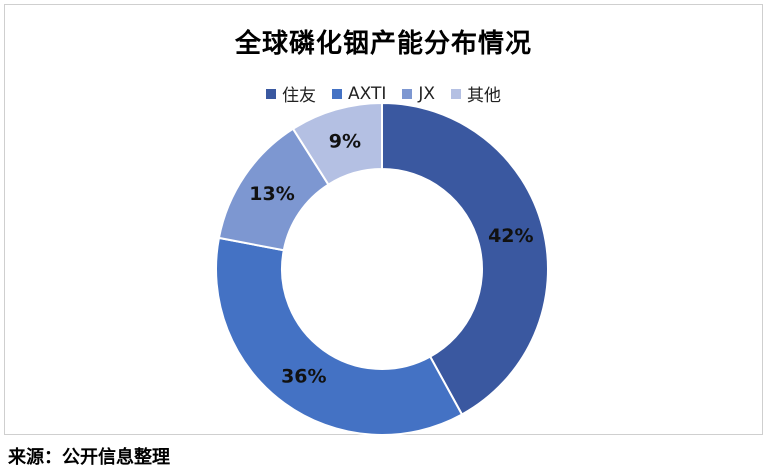 This screenshot has height=469, width=767. What do you see at coordinates (383, 44) in the screenshot?
I see `chart-title: 全球磷化铟产能分布情况` at bounding box center [383, 44].